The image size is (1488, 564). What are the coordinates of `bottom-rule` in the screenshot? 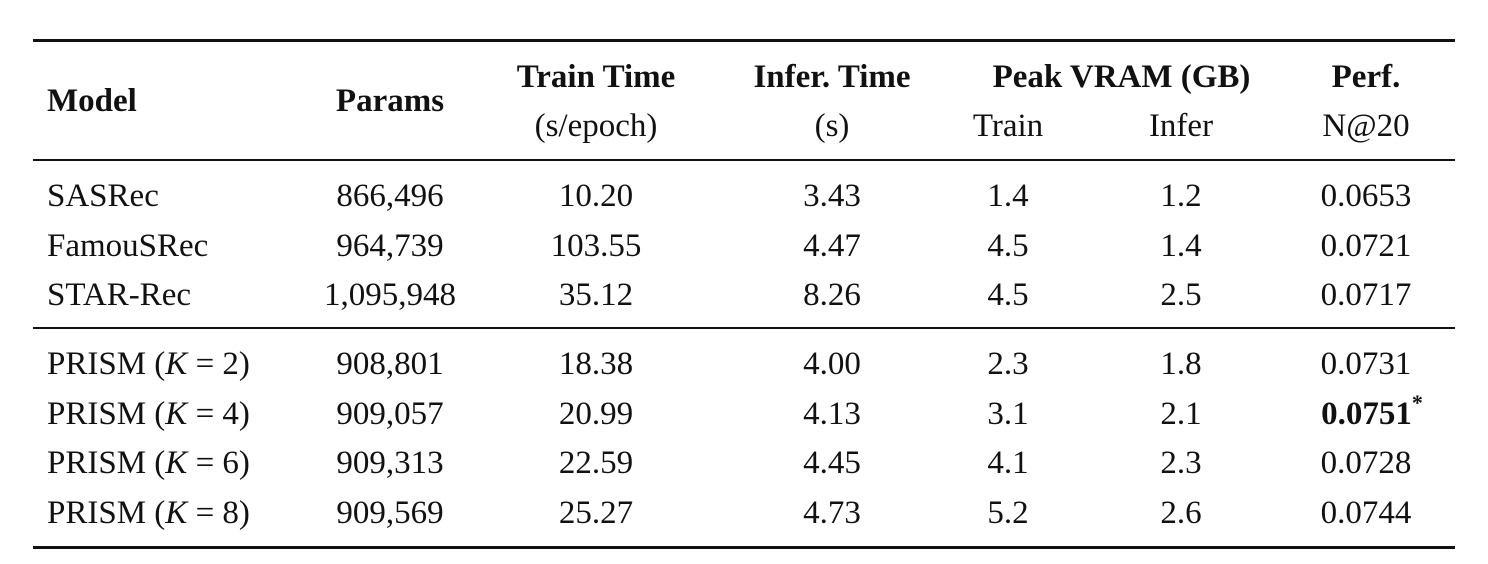 It's located at (744, 547).